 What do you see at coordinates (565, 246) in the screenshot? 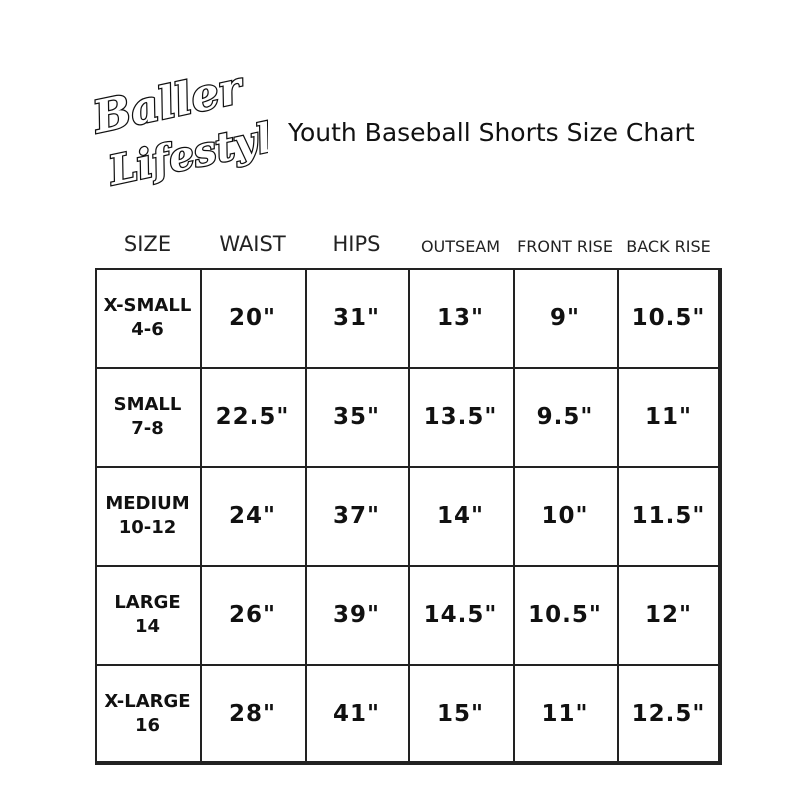
I see `column-header: FRONT RISE` at bounding box center [565, 246].